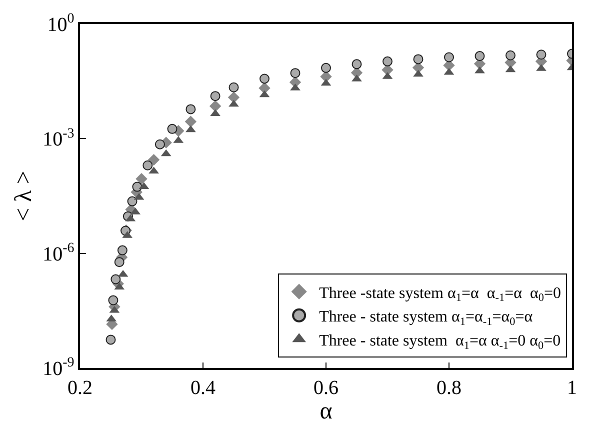 The width and height of the screenshot is (589, 430). What do you see at coordinates (58, 253) in the screenshot?
I see `y-tick-label: 10$^{-6}$` at bounding box center [58, 253].